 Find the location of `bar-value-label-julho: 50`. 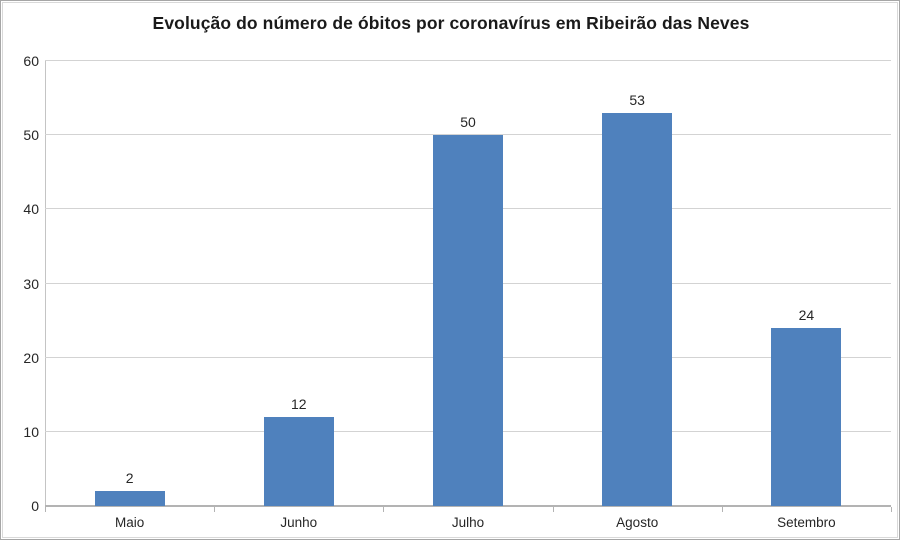

bar-value-label-julho: 50 is located at coordinates (468, 122).